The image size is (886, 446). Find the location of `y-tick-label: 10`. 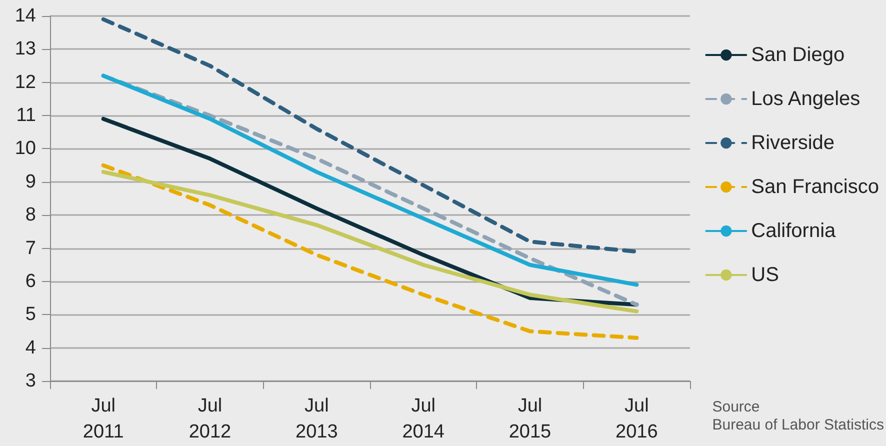

y-tick-label: 10 is located at coordinates (25, 149).